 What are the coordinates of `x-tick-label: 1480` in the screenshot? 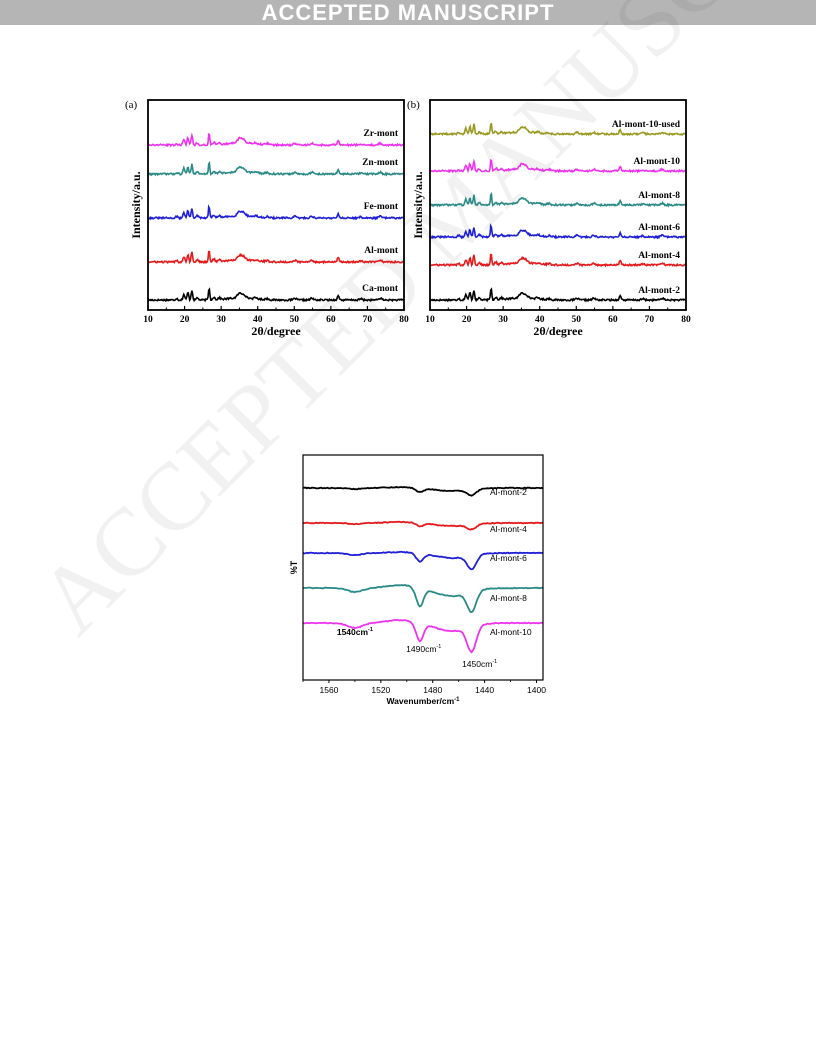 It's located at (432, 690).